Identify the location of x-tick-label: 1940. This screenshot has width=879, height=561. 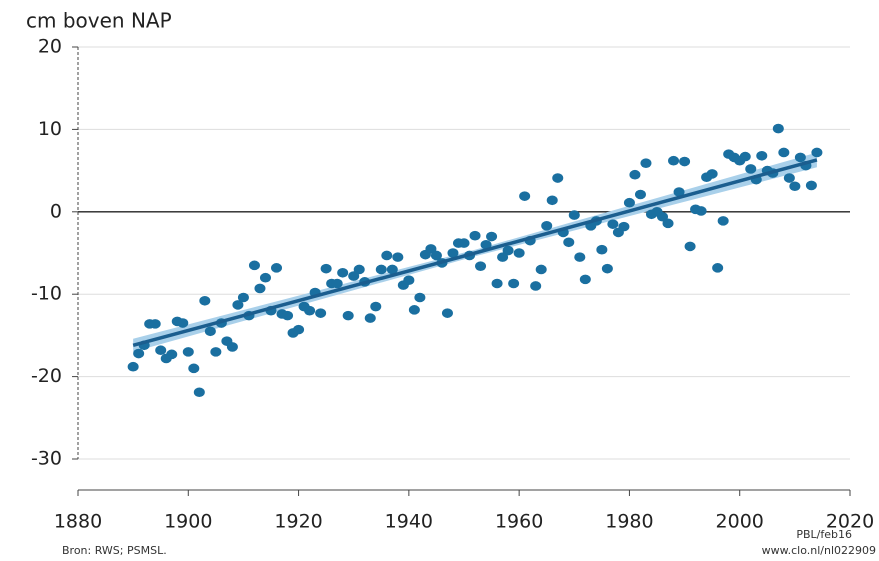
(409, 522).